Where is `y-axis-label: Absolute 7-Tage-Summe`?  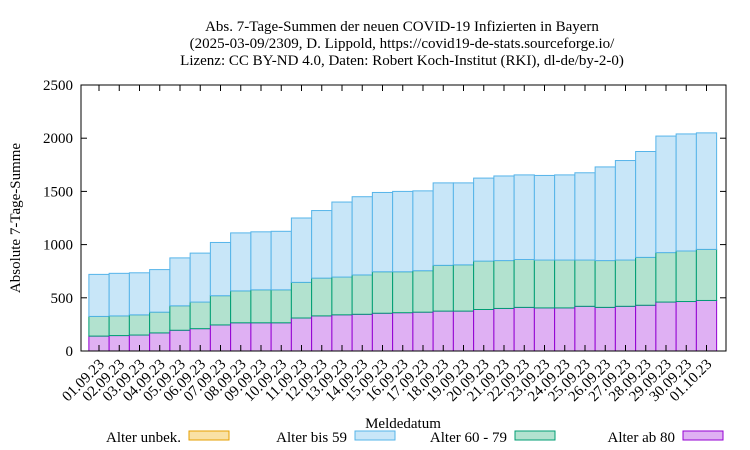
y-axis-label: Absolute 7-Tage-Summe is located at coordinates (16, 218).